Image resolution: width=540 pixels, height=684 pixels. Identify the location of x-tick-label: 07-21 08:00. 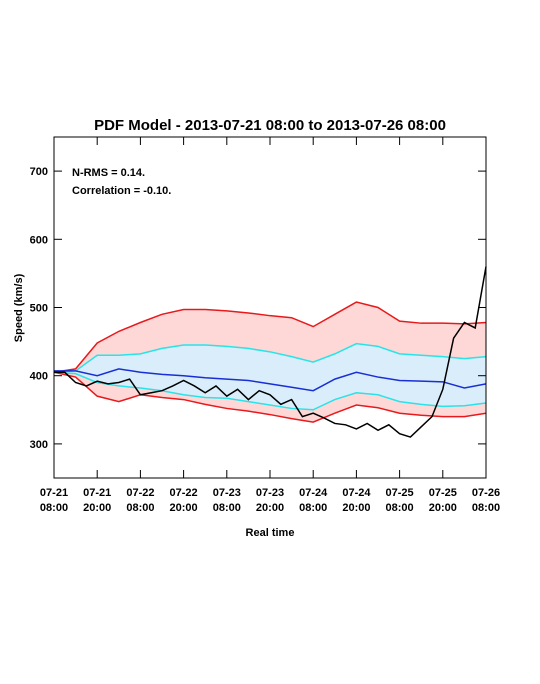
(54, 500).